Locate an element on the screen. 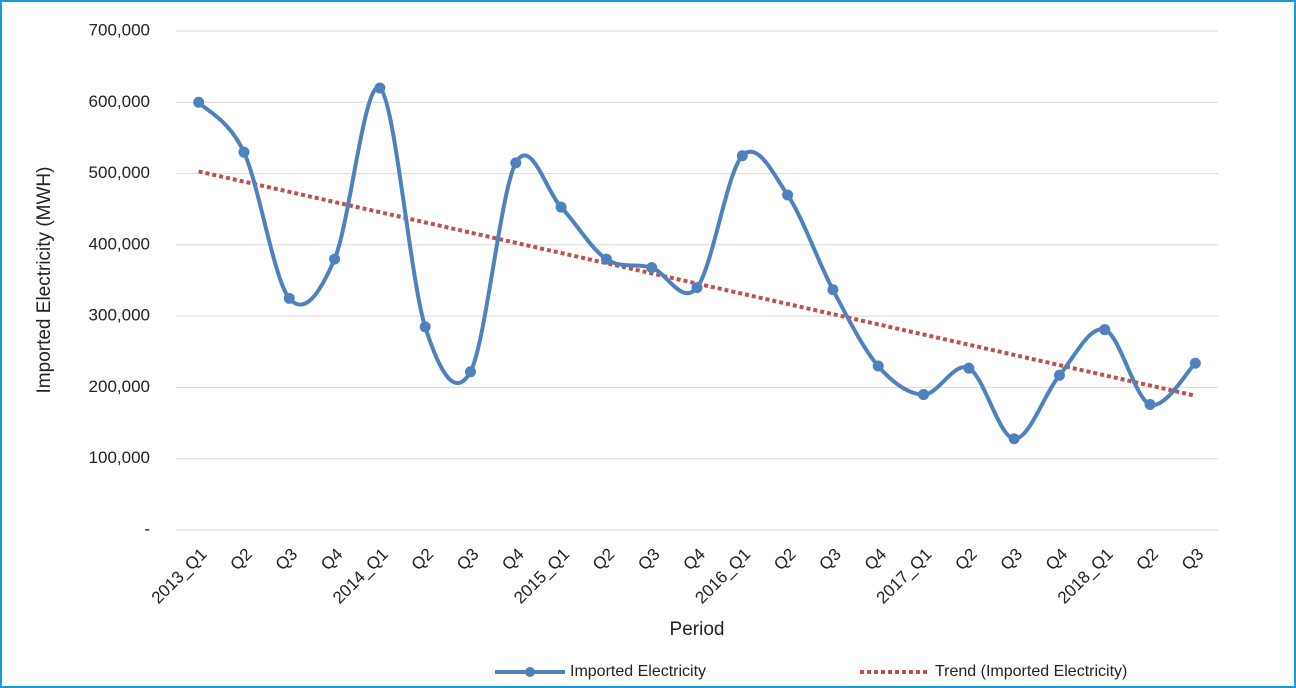 This screenshot has width=1296, height=688. y-tick-label: 400,000 is located at coordinates (119, 243).